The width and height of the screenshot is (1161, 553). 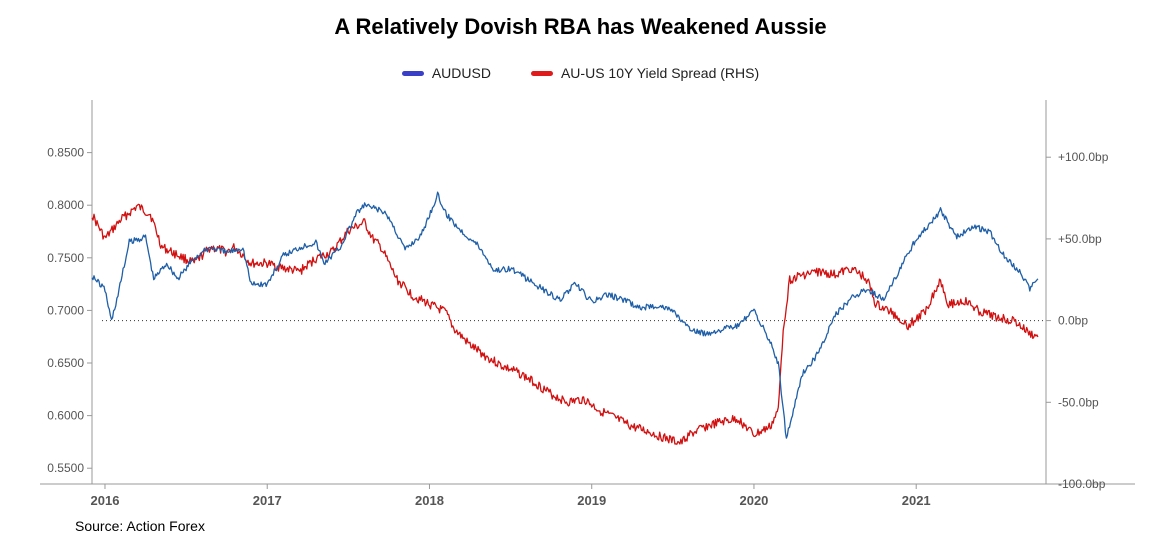 What do you see at coordinates (140, 526) in the screenshot?
I see `source-note: Source: Action Forex` at bounding box center [140, 526].